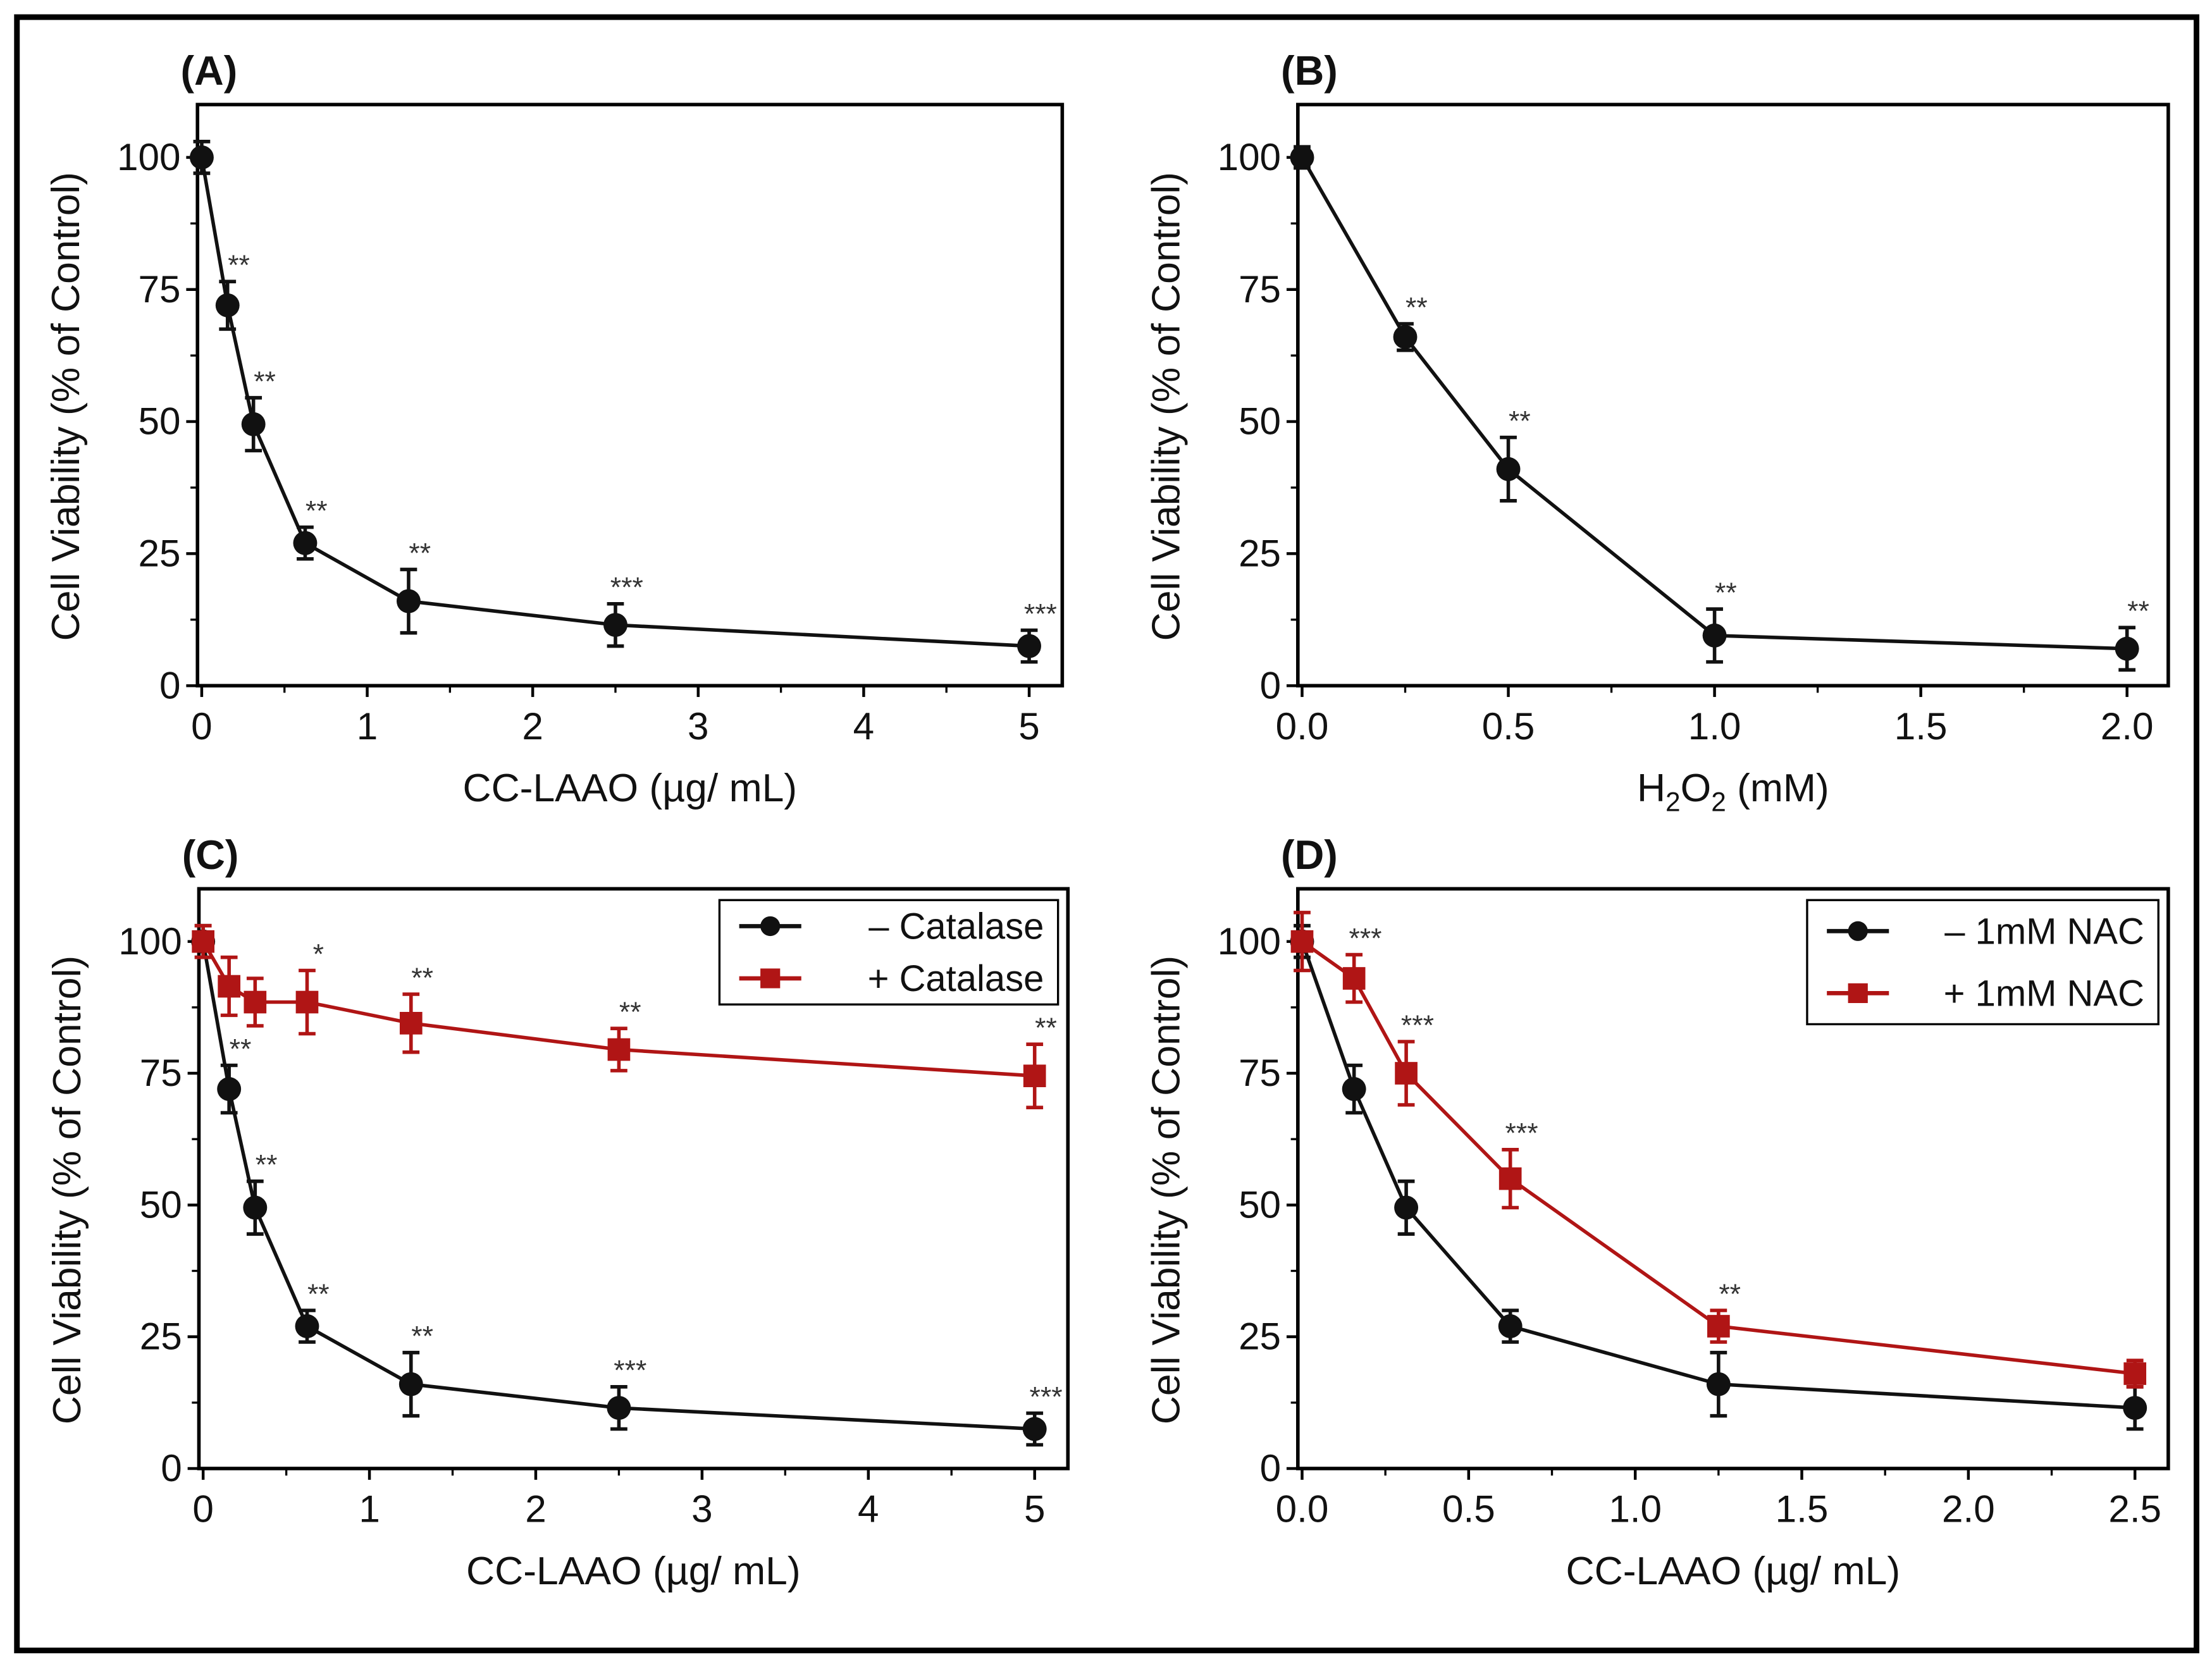 The image size is (2212, 1669). What do you see at coordinates (956, 927) in the screenshot?
I see `legend-label: – Catalase` at bounding box center [956, 927].